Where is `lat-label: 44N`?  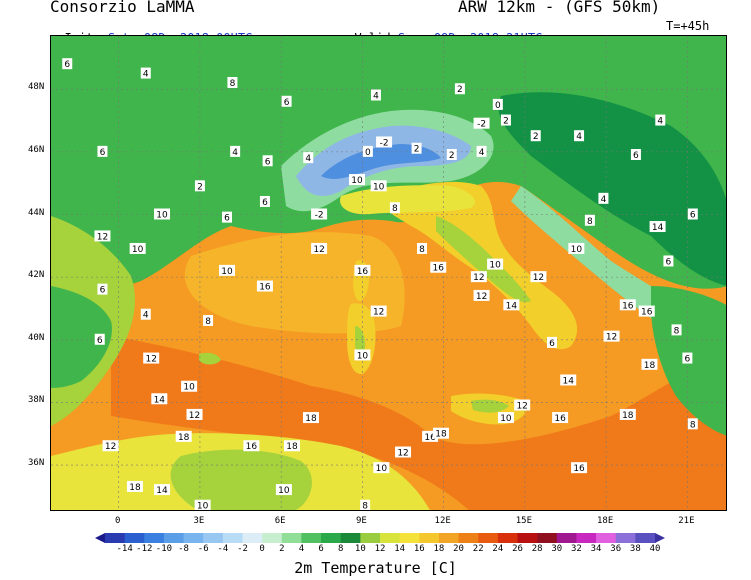 lat-label: 44N is located at coordinates (36, 212).